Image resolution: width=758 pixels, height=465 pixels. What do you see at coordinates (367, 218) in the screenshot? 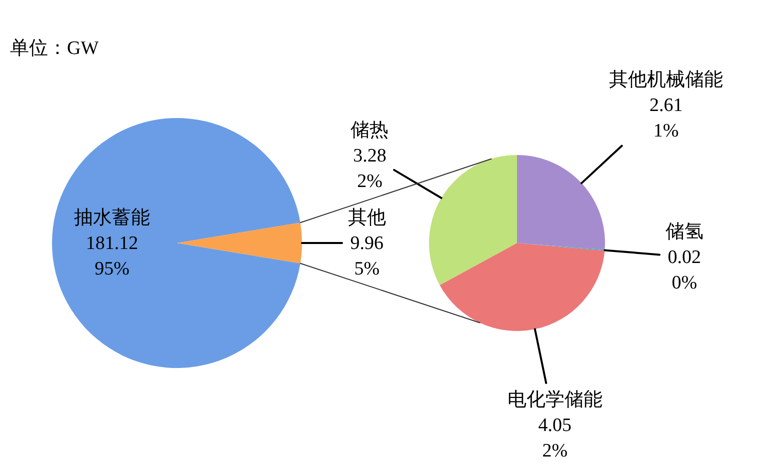
I see `slice-label: 其他` at bounding box center [367, 218].